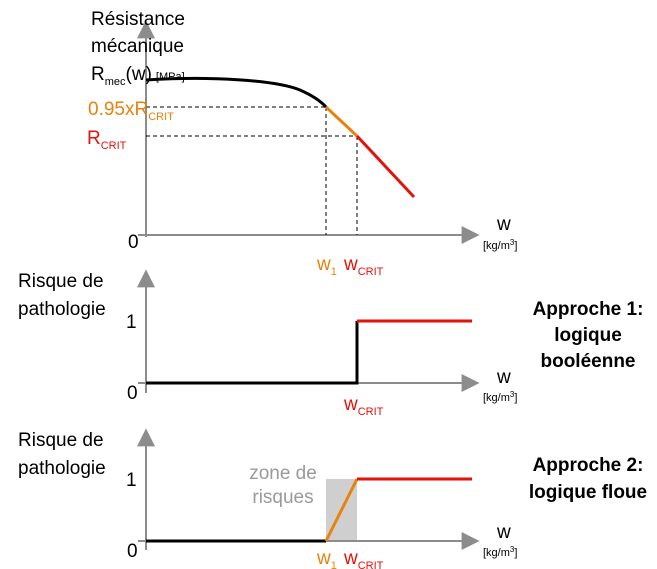 This screenshot has width=657, height=569. I want to click on panel1-ytick-rcrit: RCRIT, so click(107, 140).